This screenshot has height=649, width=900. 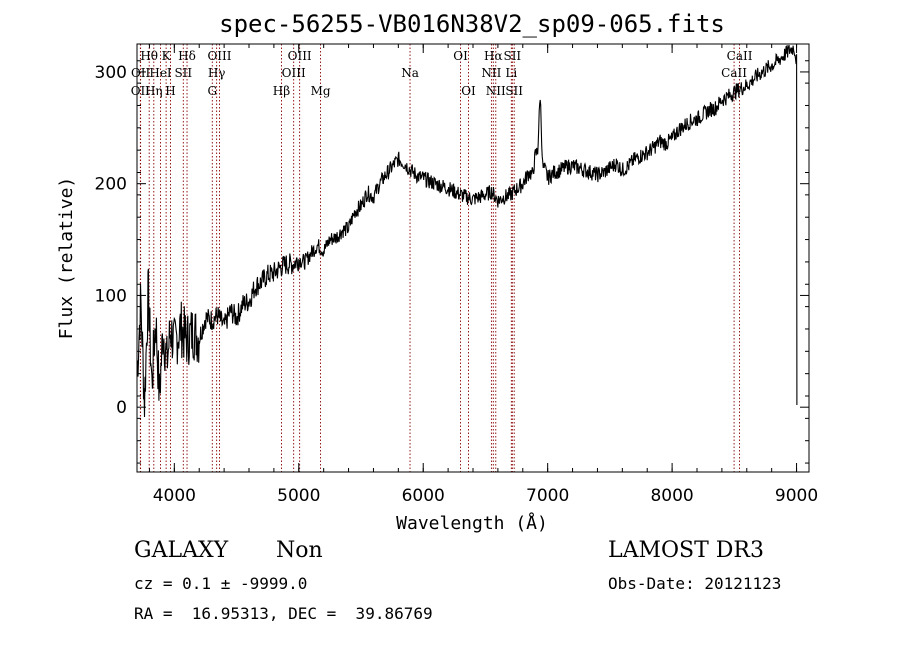 I want to click on emission-line-label-15: Mg, so click(x=321, y=91).